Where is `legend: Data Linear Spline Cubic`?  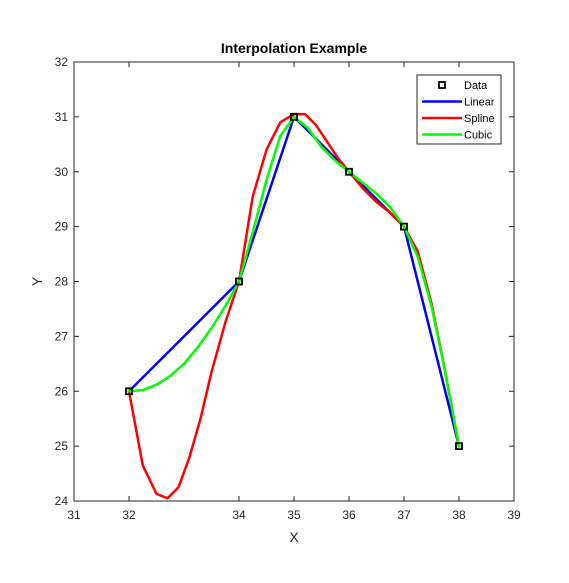
legend: Data Linear Spline Cubic is located at coordinates (459, 109).